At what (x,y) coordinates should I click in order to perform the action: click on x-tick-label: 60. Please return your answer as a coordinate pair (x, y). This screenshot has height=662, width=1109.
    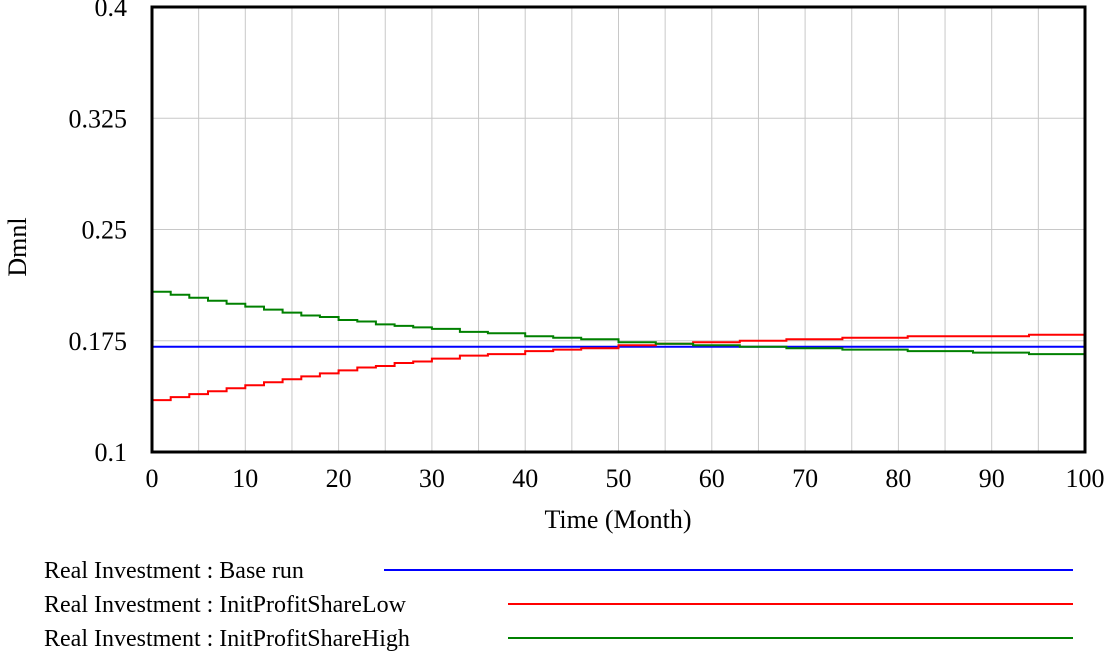
    Looking at the image, I should click on (712, 478).